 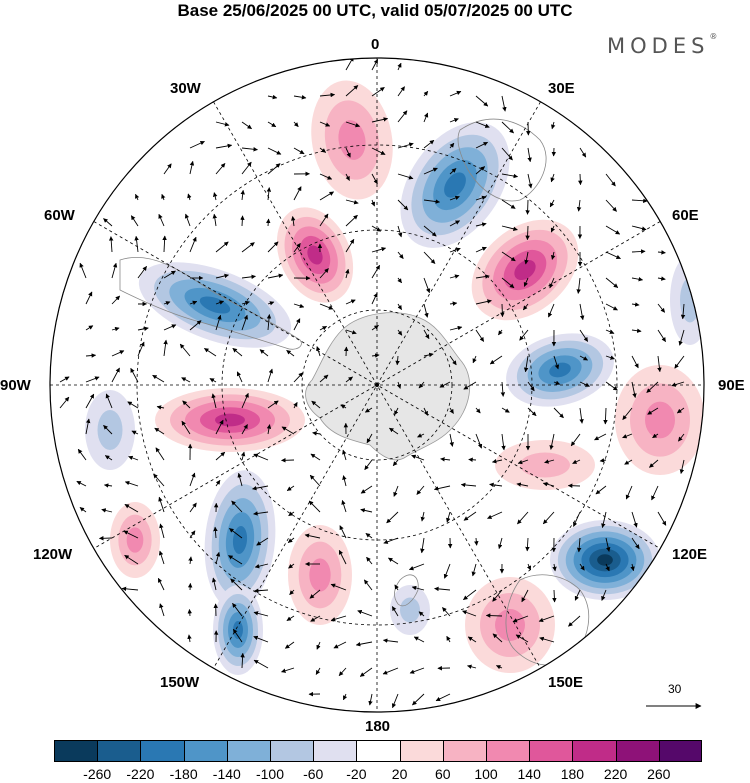 I want to click on lon-label-150w: 150W, so click(x=180, y=682).